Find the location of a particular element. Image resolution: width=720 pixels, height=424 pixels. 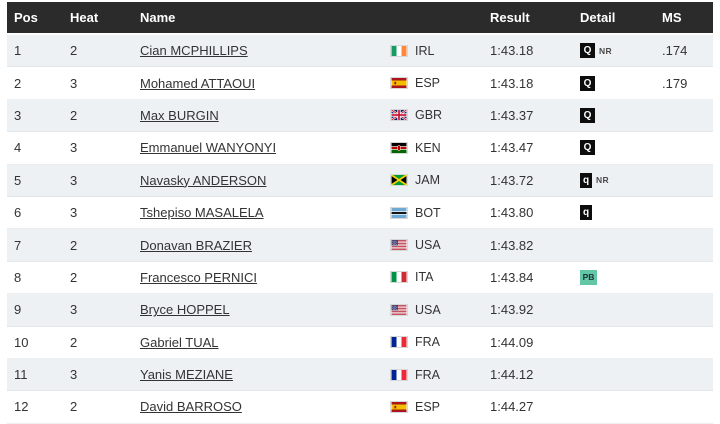

table-row: 12 2 David BARROSO ESP 1:44.27 is located at coordinates (360, 407).